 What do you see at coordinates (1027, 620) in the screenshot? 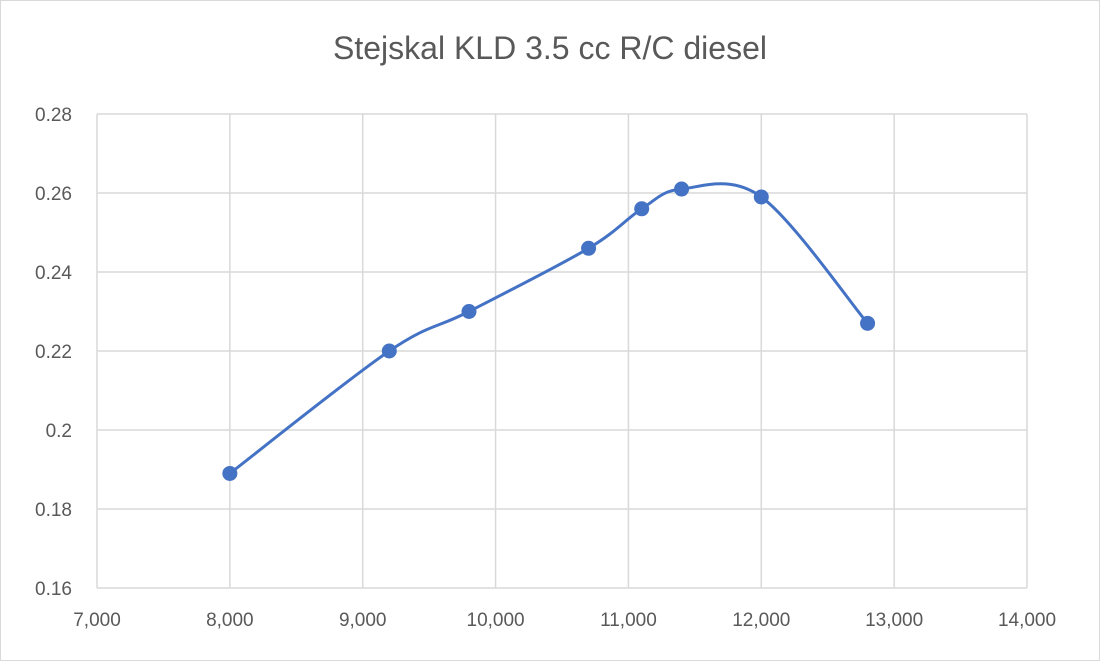
I see `x-tick-label: 14,000` at bounding box center [1027, 620].